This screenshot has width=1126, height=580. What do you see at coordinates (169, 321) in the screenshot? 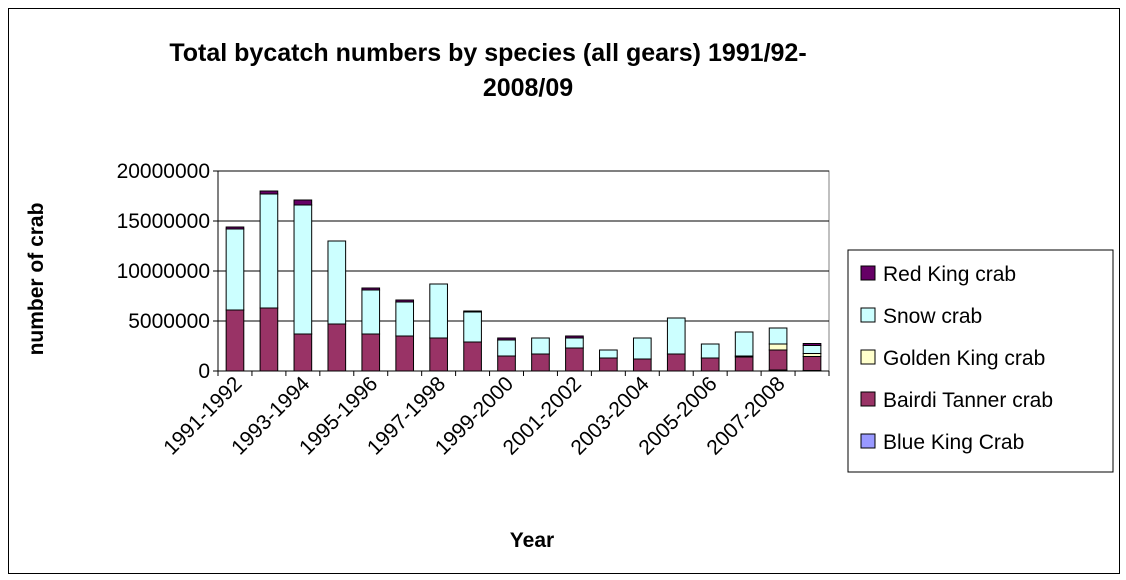
I see `y-tick-label: 5000000` at bounding box center [169, 321].